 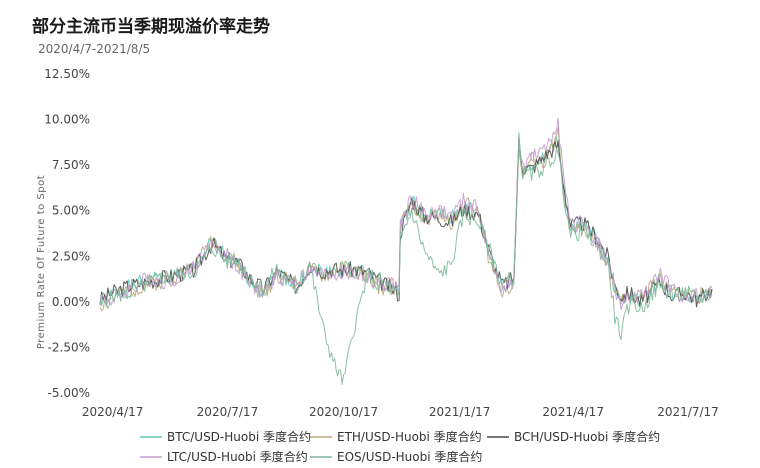 I want to click on legend-label: LTC/USD-Huobi 季度合约, so click(x=237, y=456).